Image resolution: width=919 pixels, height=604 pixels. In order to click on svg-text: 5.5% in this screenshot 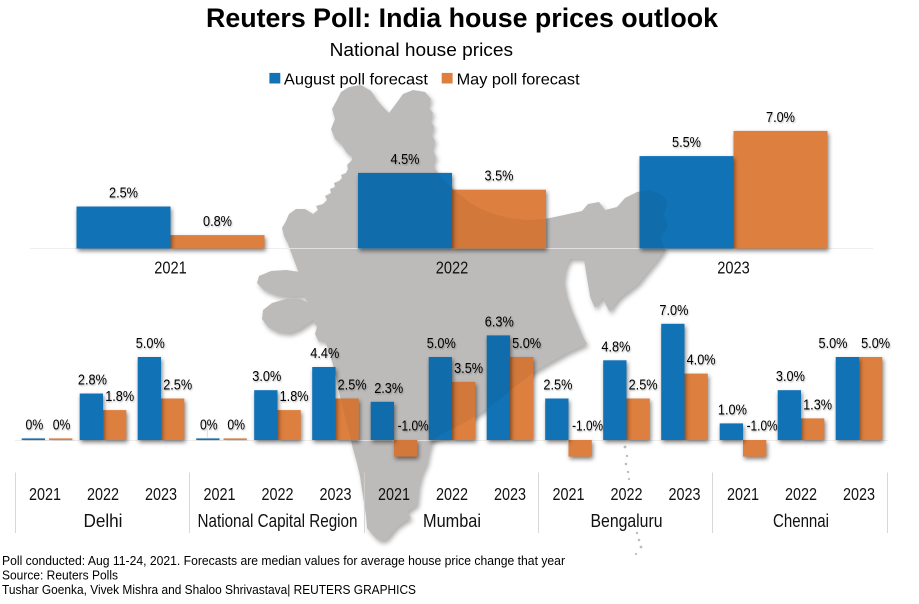, I will do `click(686, 143)`.